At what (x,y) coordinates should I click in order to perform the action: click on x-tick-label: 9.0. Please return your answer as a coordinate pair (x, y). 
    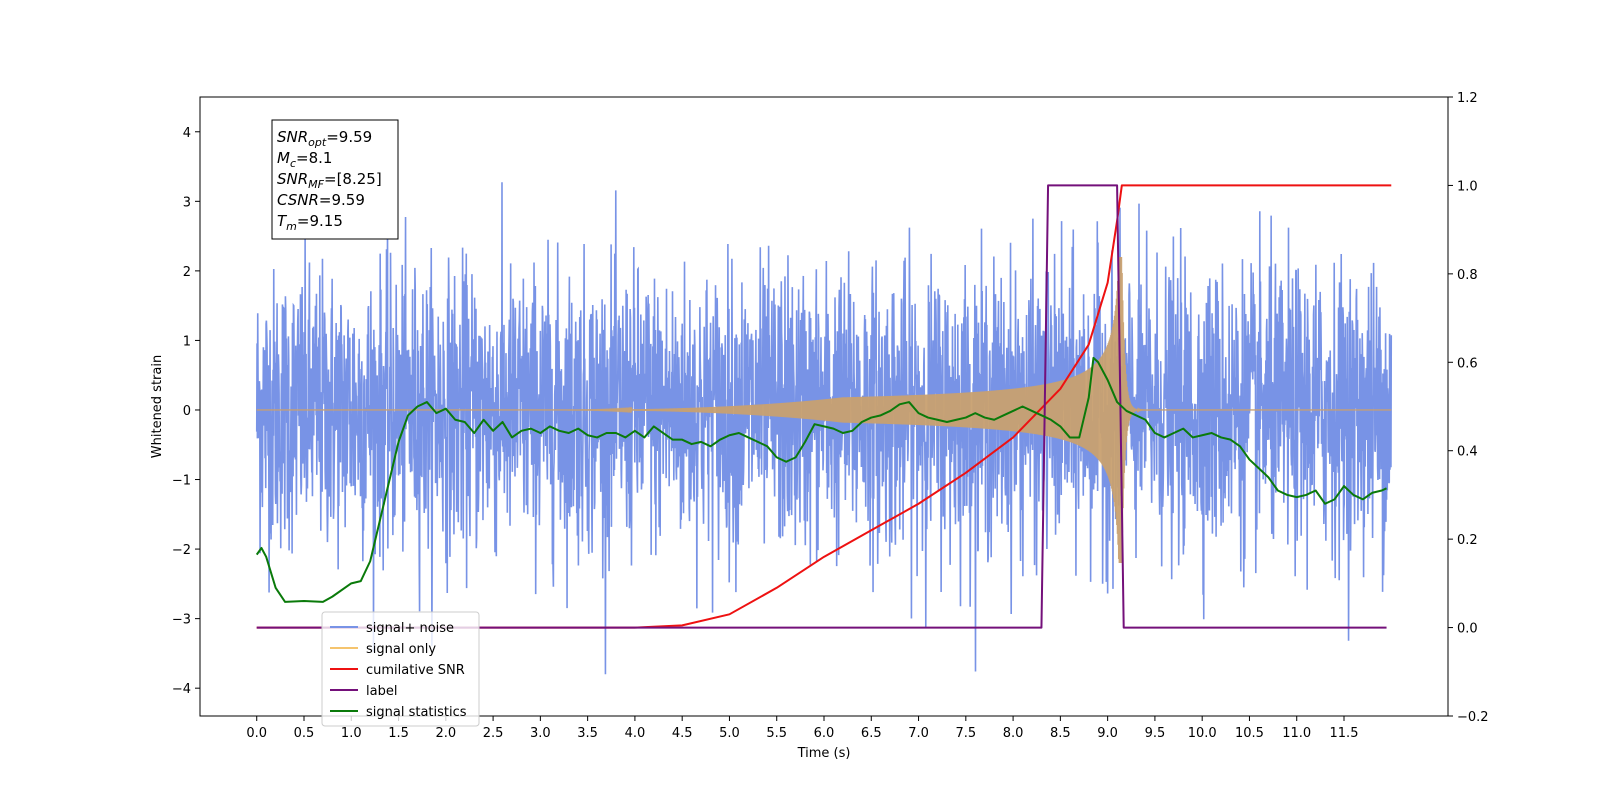
    Looking at the image, I should click on (1107, 733).